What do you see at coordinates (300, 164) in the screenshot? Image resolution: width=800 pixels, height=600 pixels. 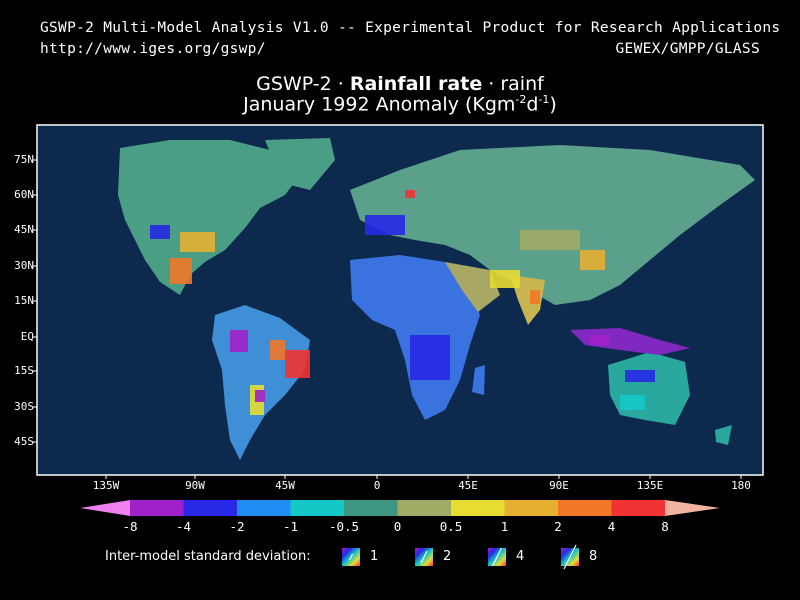 I see `greenland` at bounding box center [300, 164].